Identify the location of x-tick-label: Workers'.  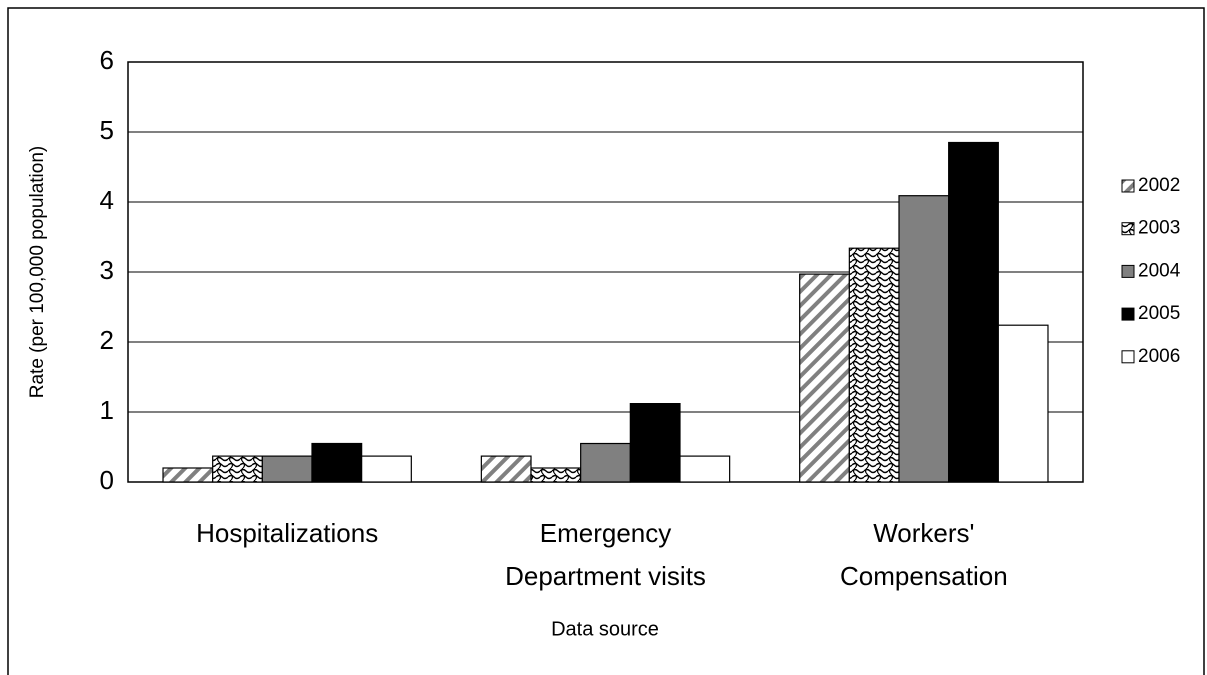
(923, 533).